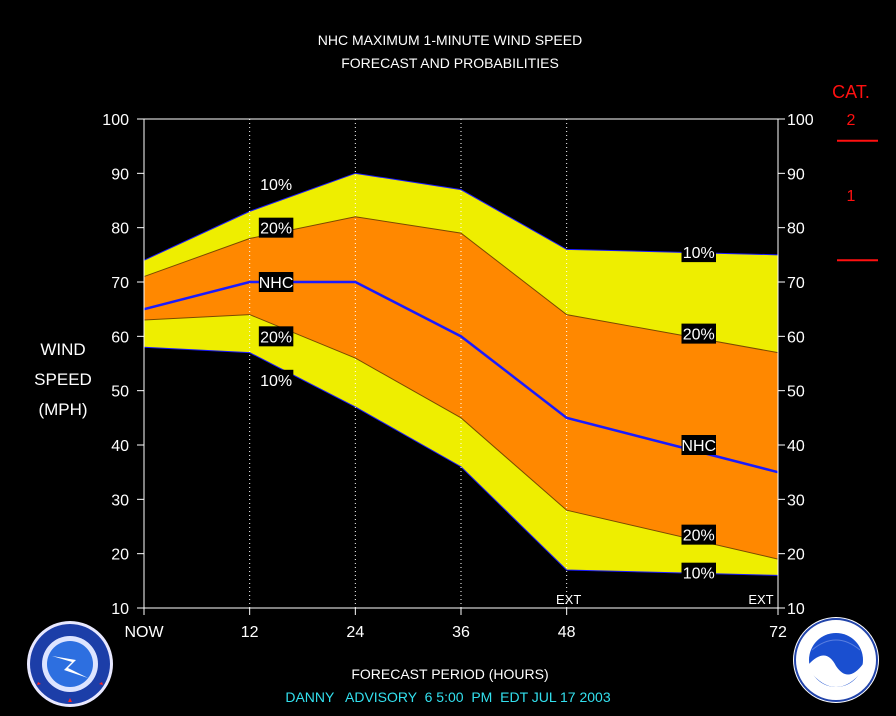  I want to click on y-tick-label-right: 80, so click(796, 229).